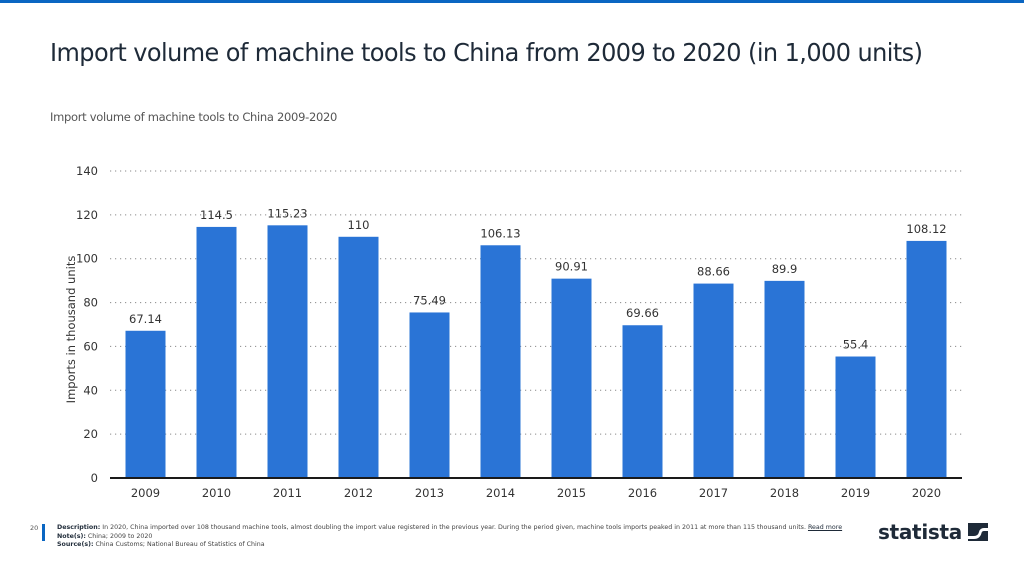 The width and height of the screenshot is (1024, 576). I want to click on bar-2010, so click(216, 352).